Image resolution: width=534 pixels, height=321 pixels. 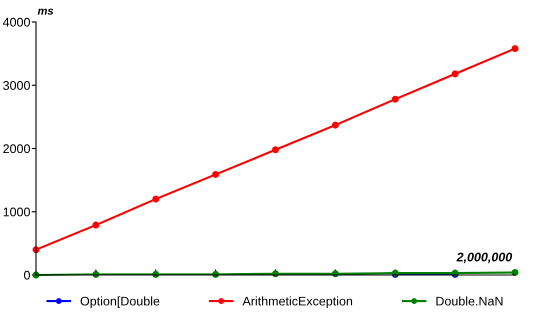 What do you see at coordinates (46, 11) in the screenshot?
I see `y-axis-title: ms` at bounding box center [46, 11].